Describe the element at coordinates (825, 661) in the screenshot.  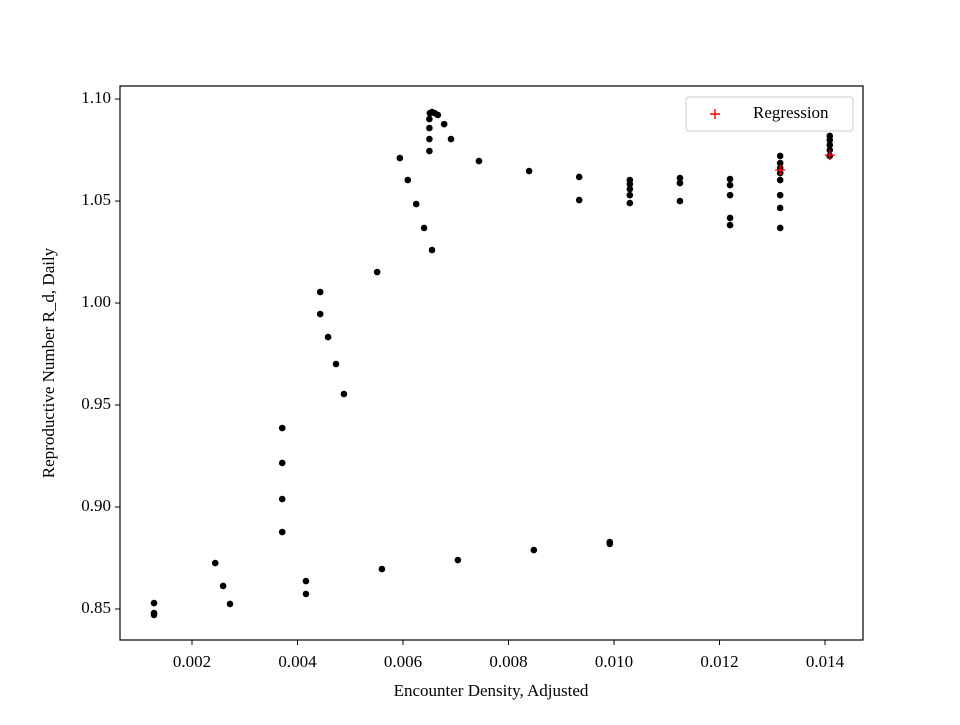
I see `x-tick-label: 0.014` at that location.